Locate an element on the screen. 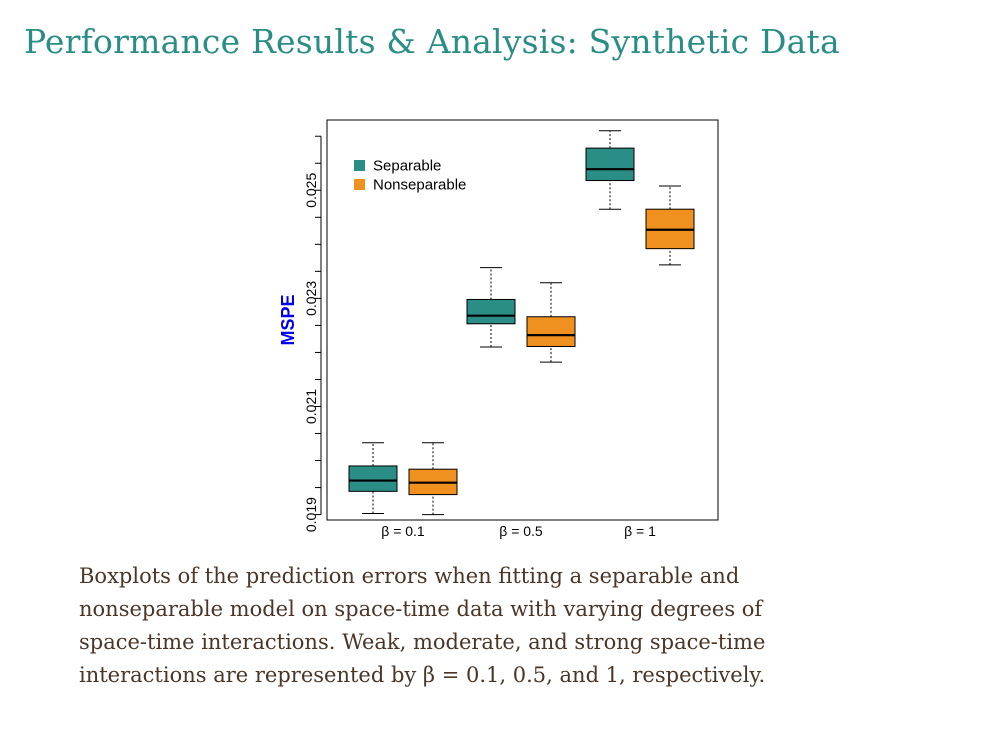  x-category-label: β = 0.1 is located at coordinates (403, 531).